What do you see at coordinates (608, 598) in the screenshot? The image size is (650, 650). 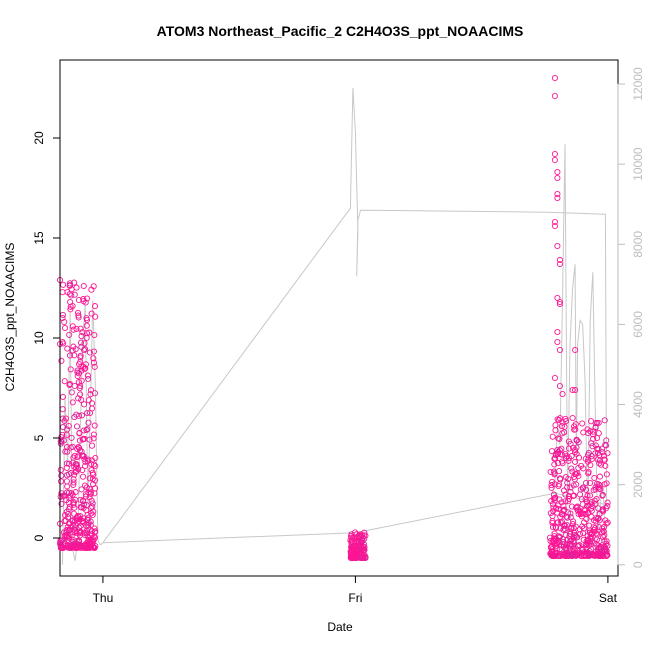 I see `x-tick-label: Sat` at bounding box center [608, 598].